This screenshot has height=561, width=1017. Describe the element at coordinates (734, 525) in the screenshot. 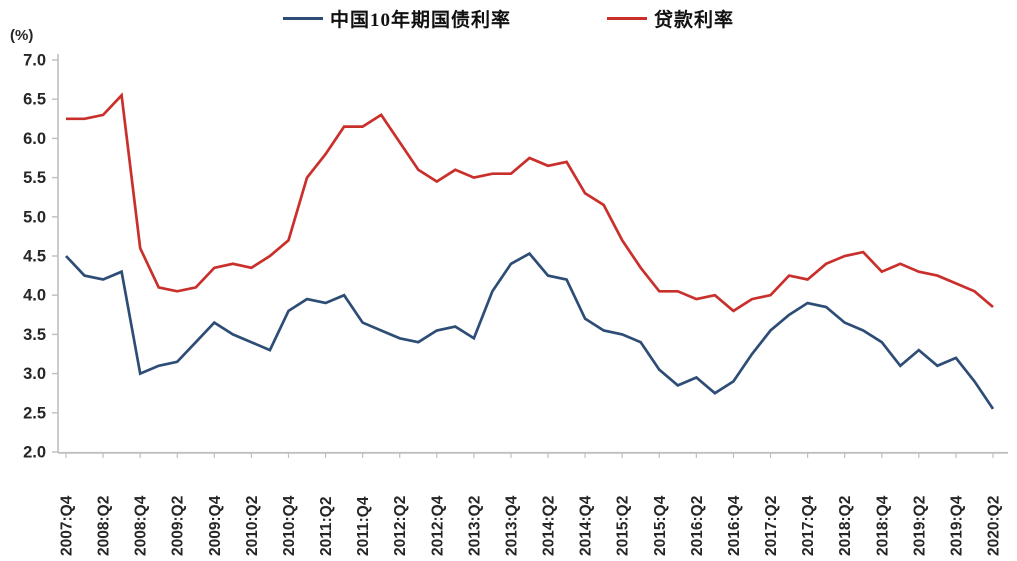

I see `x-tick-label: 2016:Q4` at that location.